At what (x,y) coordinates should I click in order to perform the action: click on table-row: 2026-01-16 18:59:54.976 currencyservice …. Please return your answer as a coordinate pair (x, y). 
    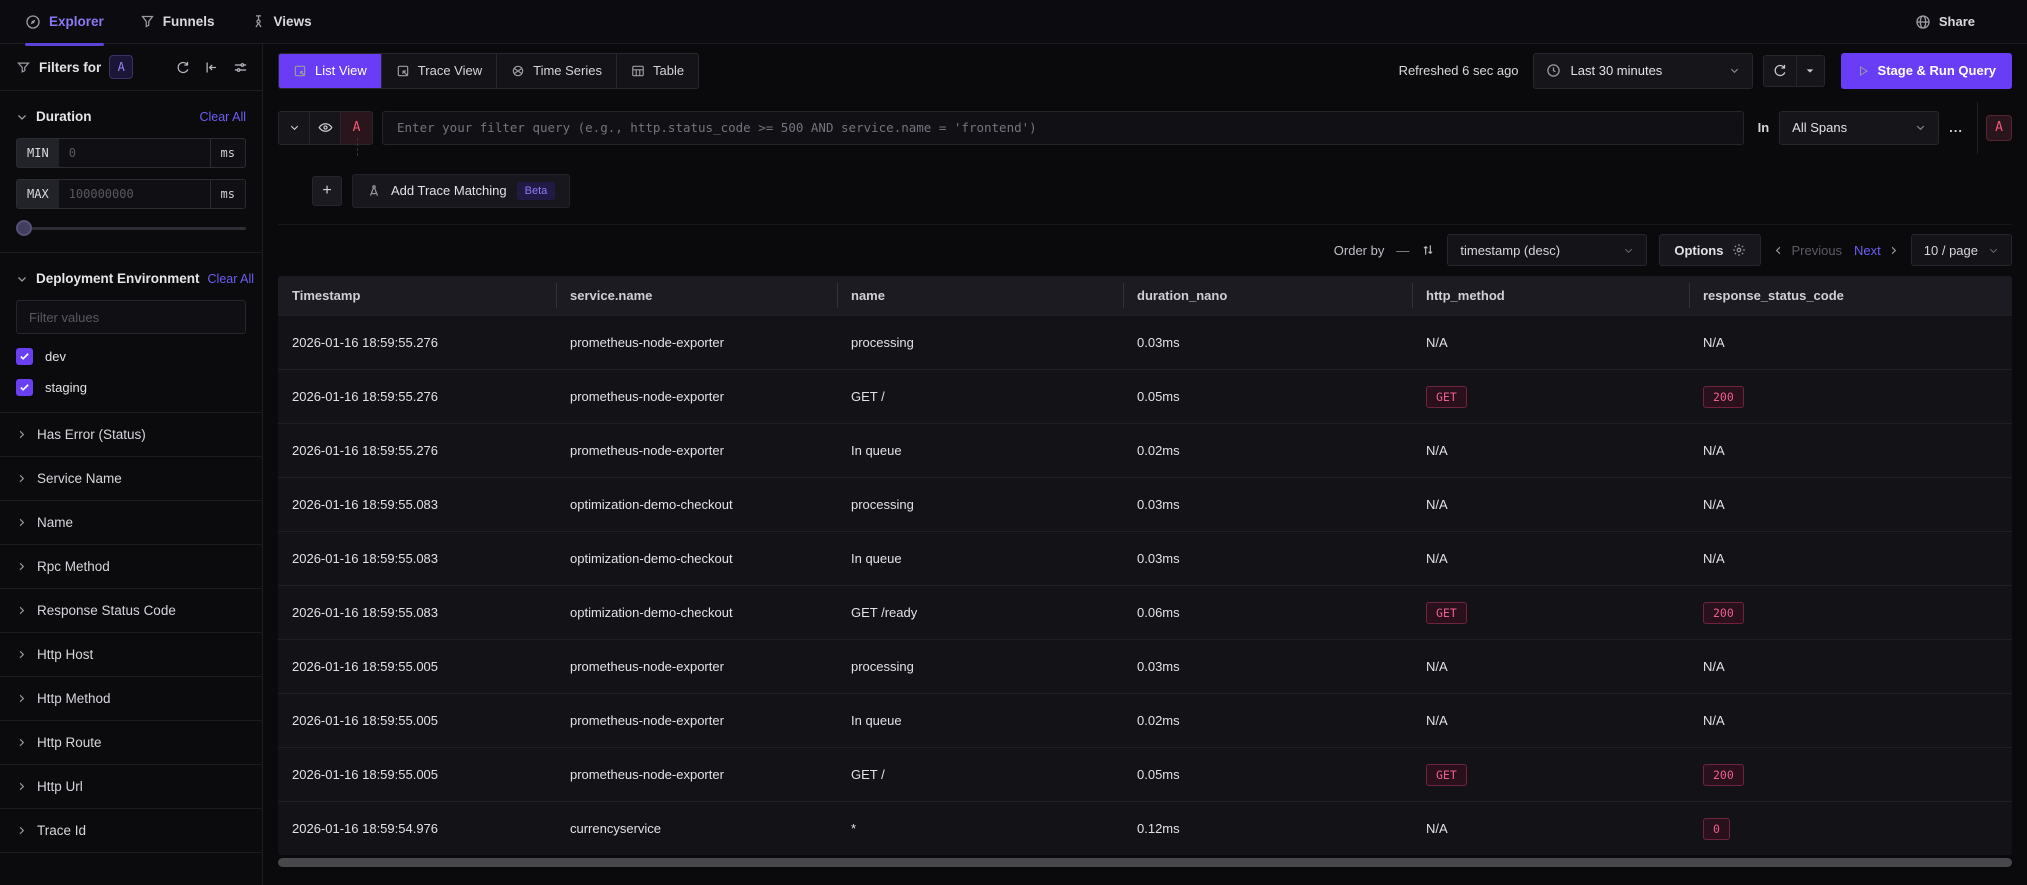
    Looking at the image, I should click on (1145, 828).